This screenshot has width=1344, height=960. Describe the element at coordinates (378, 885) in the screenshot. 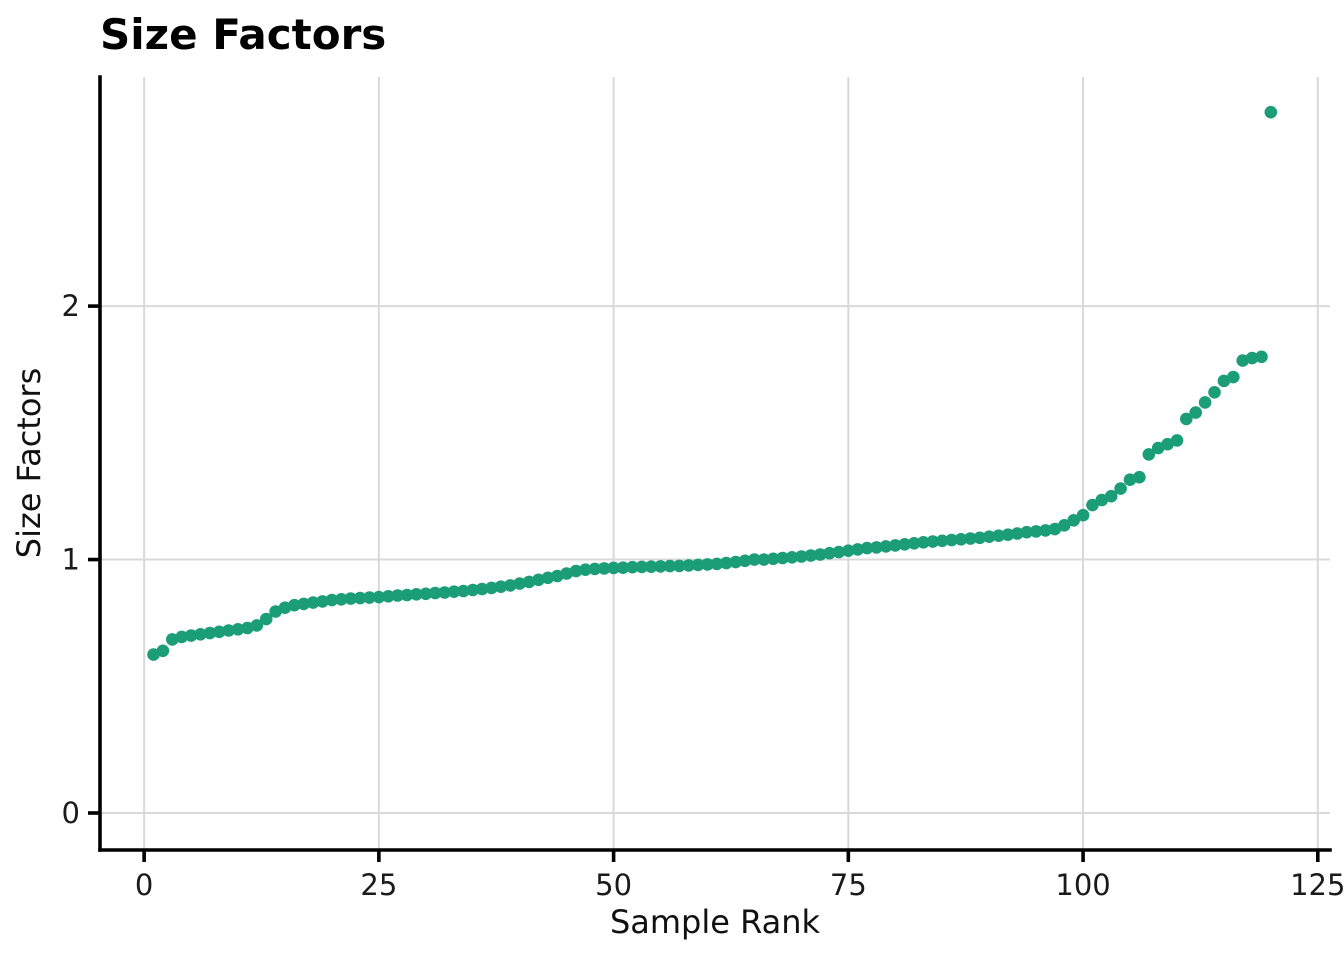

I see `x-tick-label: 25` at that location.